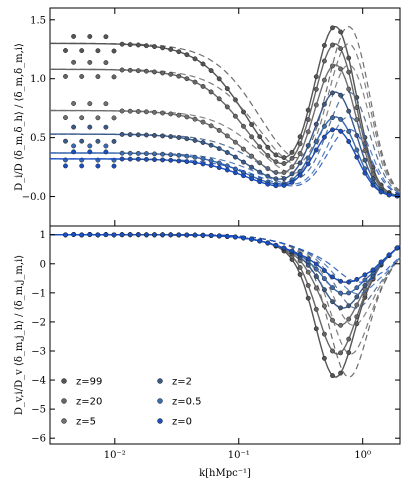 The image size is (408, 487). I want to click on legend-label-0: z=99, so click(89, 382).